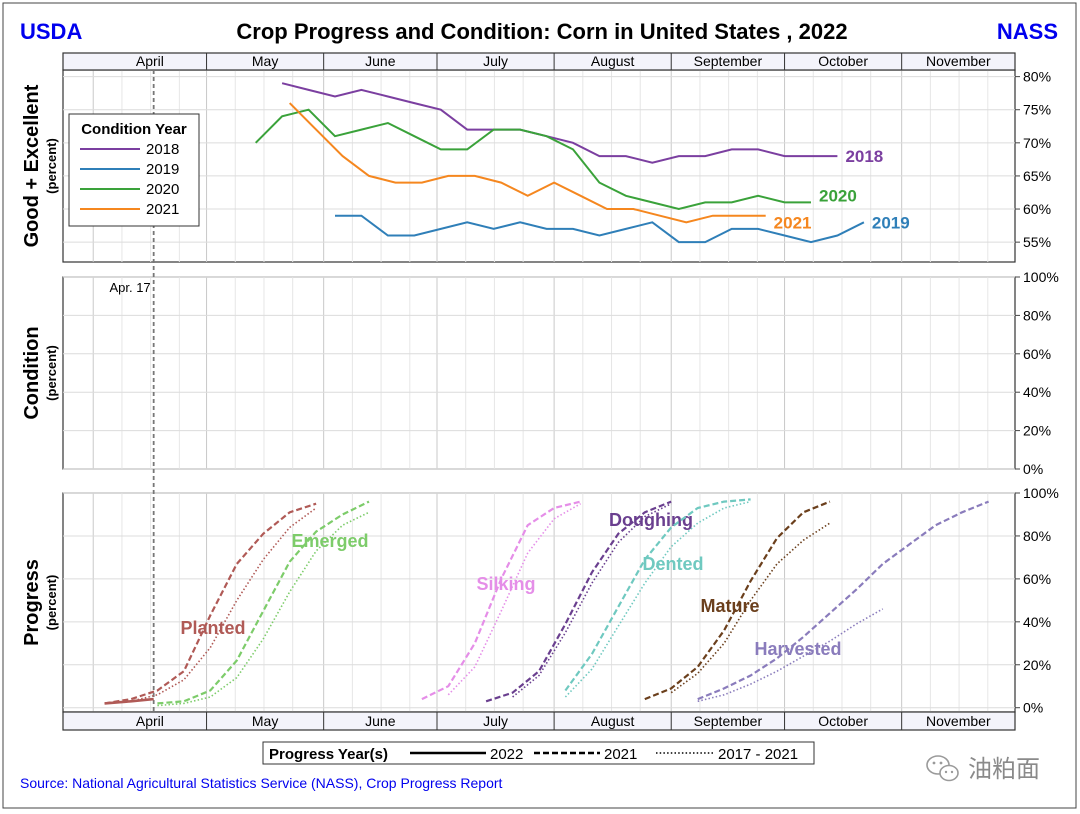  Describe the element at coordinates (1037, 242) in the screenshot. I see `y-tick-label: 55%` at that location.